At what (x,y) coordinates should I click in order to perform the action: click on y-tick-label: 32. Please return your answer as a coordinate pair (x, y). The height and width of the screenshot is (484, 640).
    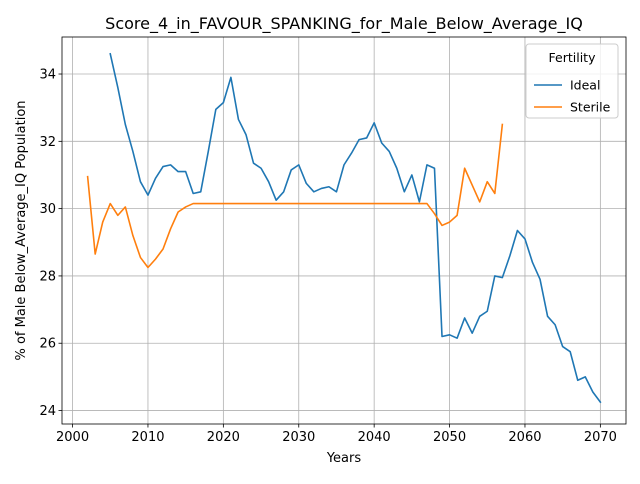
    Looking at the image, I should click on (47, 142).